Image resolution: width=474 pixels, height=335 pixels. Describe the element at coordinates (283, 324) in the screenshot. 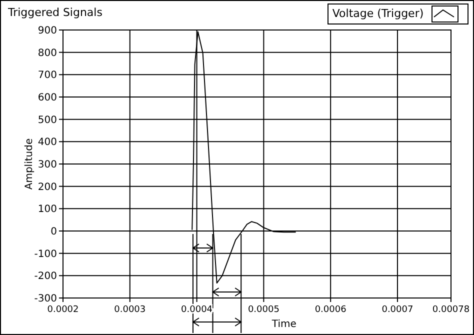

I see `x-axis-title: Time` at that location.